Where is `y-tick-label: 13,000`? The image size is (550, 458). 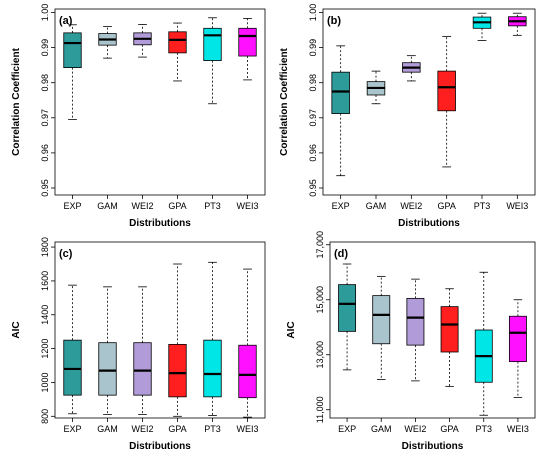 y-tick-label: 13,000 is located at coordinates (320, 355).